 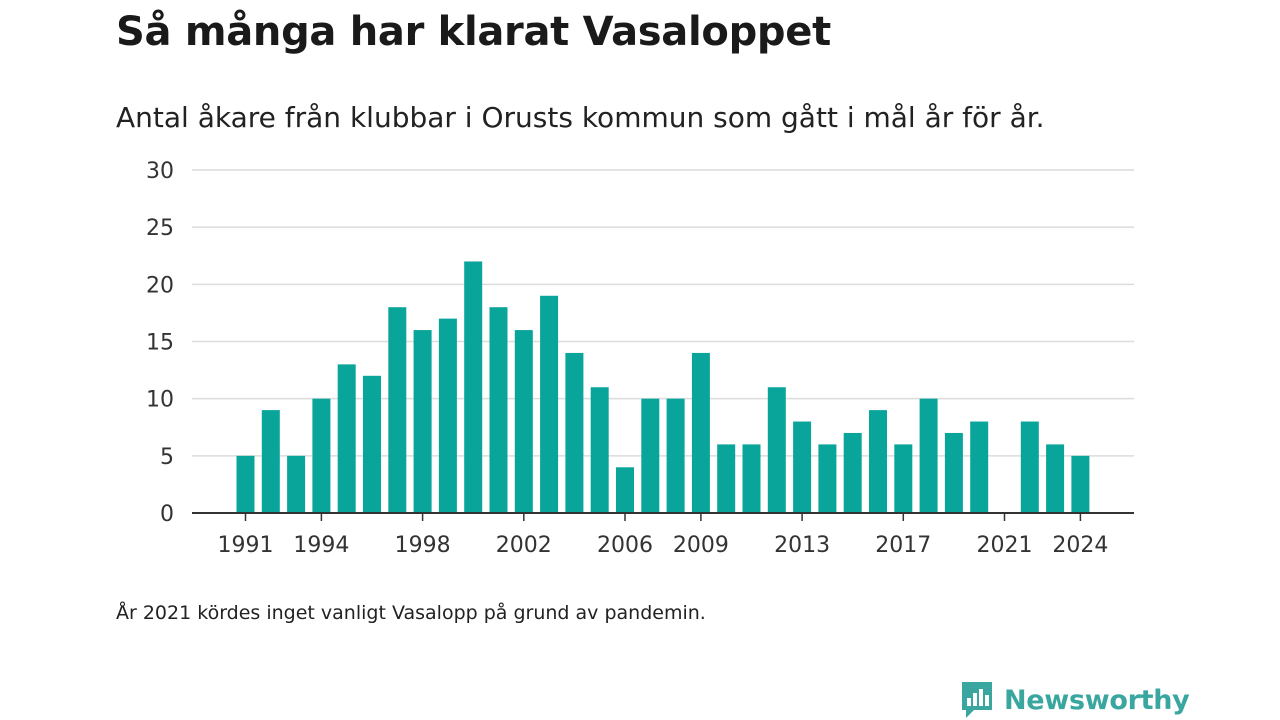 What do you see at coordinates (160, 228) in the screenshot?
I see `y-tick-label: 25` at bounding box center [160, 228].